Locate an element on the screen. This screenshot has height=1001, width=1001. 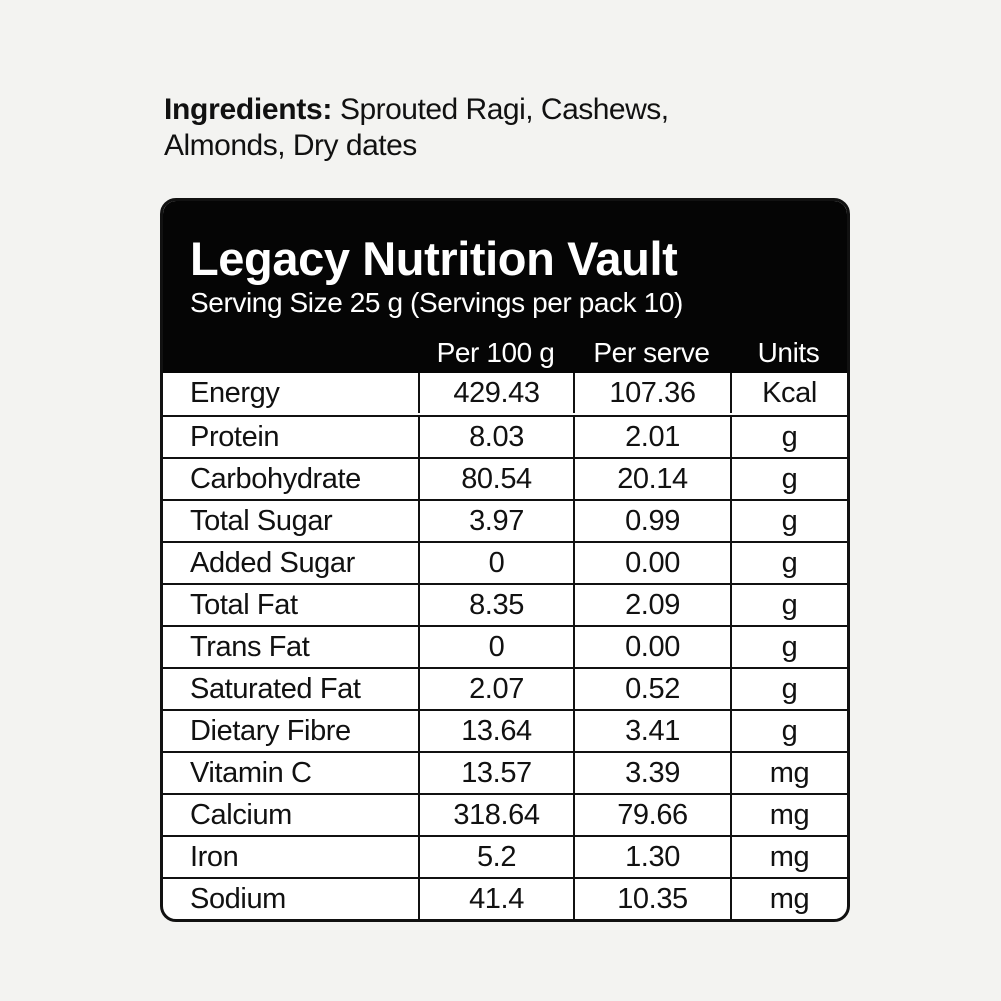
table-row: Total Sugar 3.97 0.99 g is located at coordinates (505, 520).